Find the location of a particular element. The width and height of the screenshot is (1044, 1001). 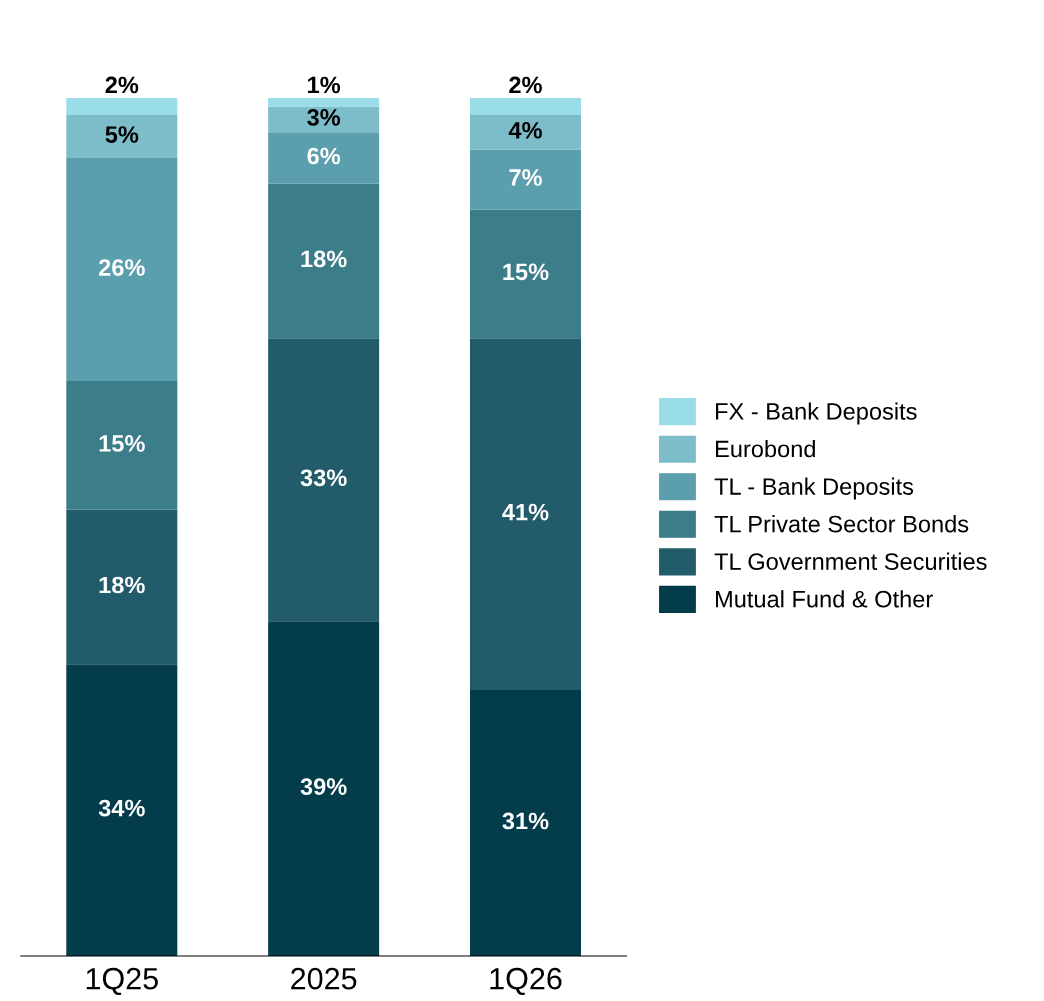

data-label: 3% is located at coordinates (324, 117).